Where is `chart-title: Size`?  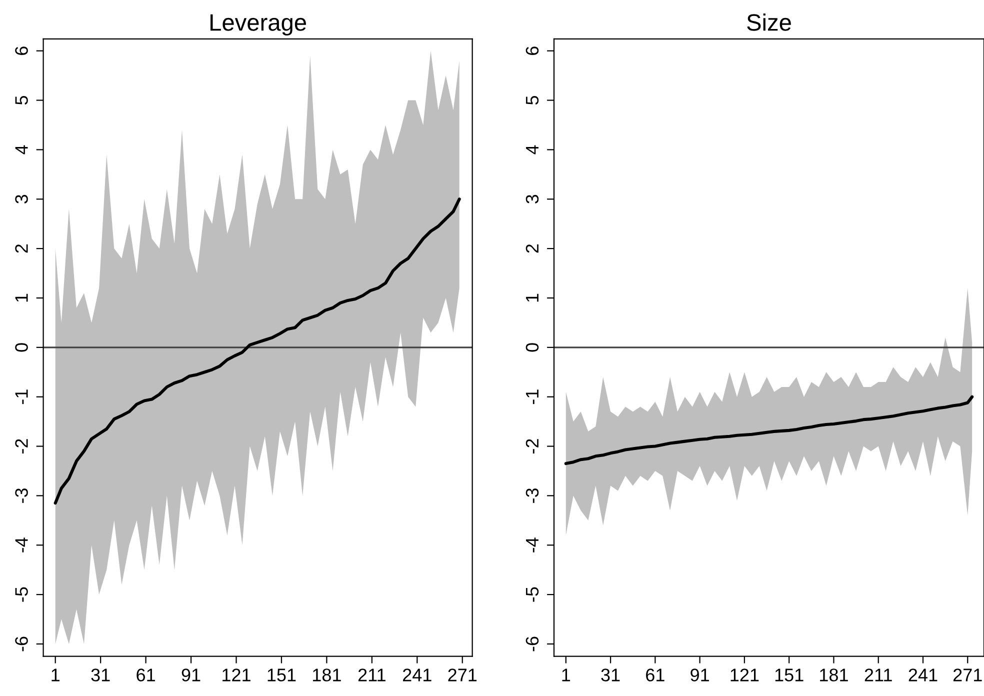 chart-title: Size is located at coordinates (769, 22).